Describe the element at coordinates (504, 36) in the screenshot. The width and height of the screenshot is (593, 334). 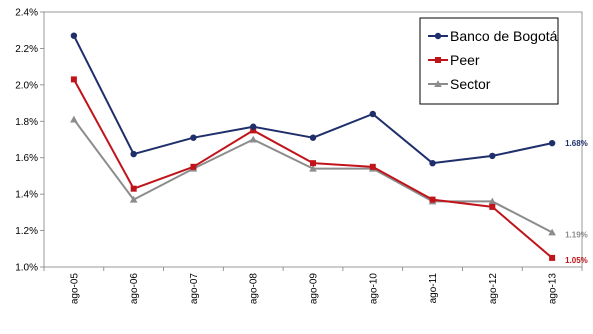
I see `legend-label: Banco de Bogotá` at that location.